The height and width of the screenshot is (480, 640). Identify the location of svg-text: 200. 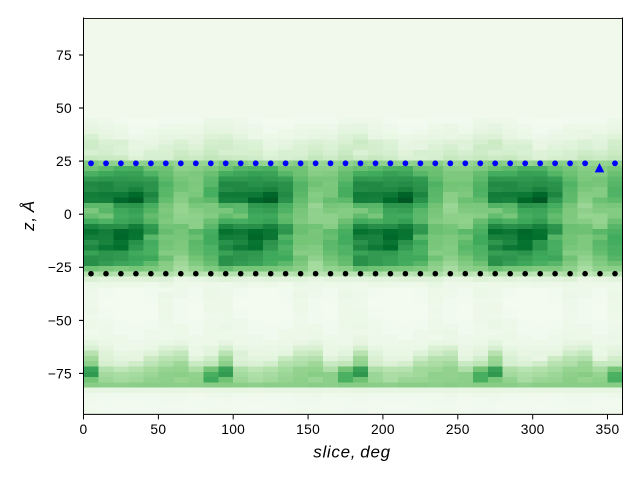
(383, 429).